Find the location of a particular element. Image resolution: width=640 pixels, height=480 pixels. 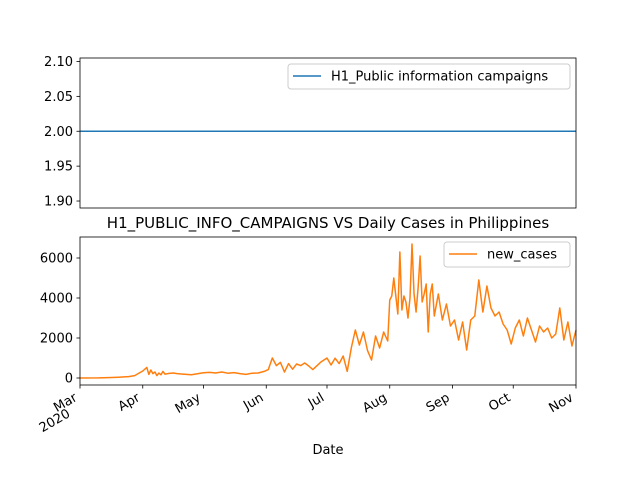

bottom-x-tick-label: May is located at coordinates (188, 403).